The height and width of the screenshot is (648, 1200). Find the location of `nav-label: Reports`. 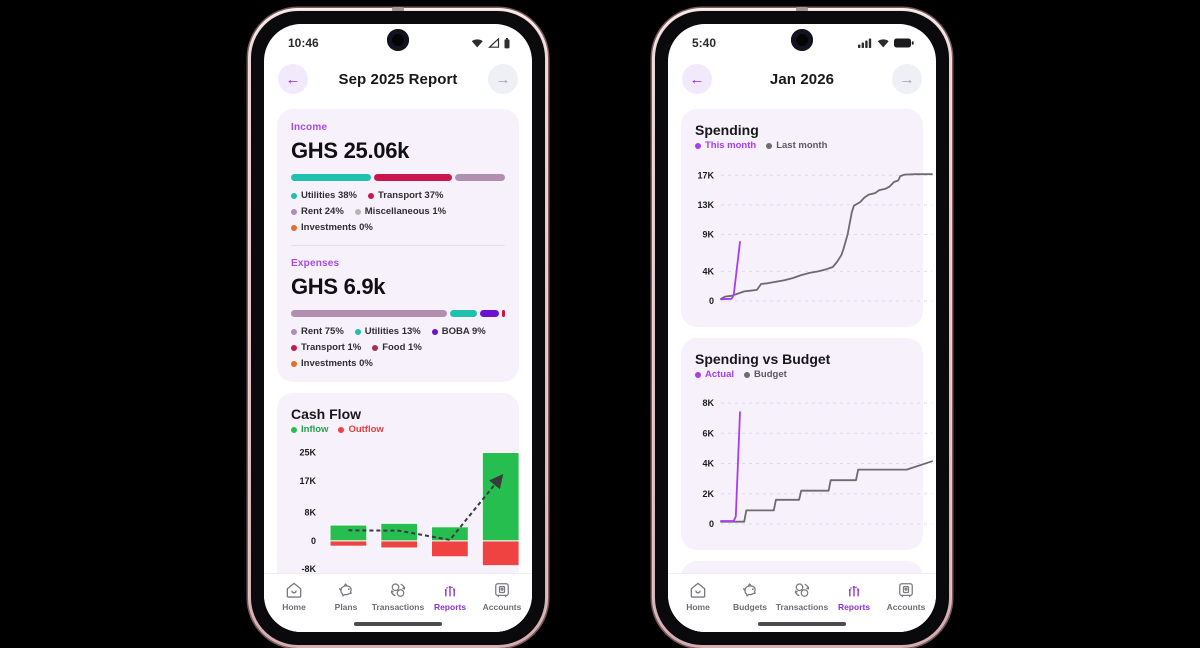

nav-label: Reports is located at coordinates (854, 607).